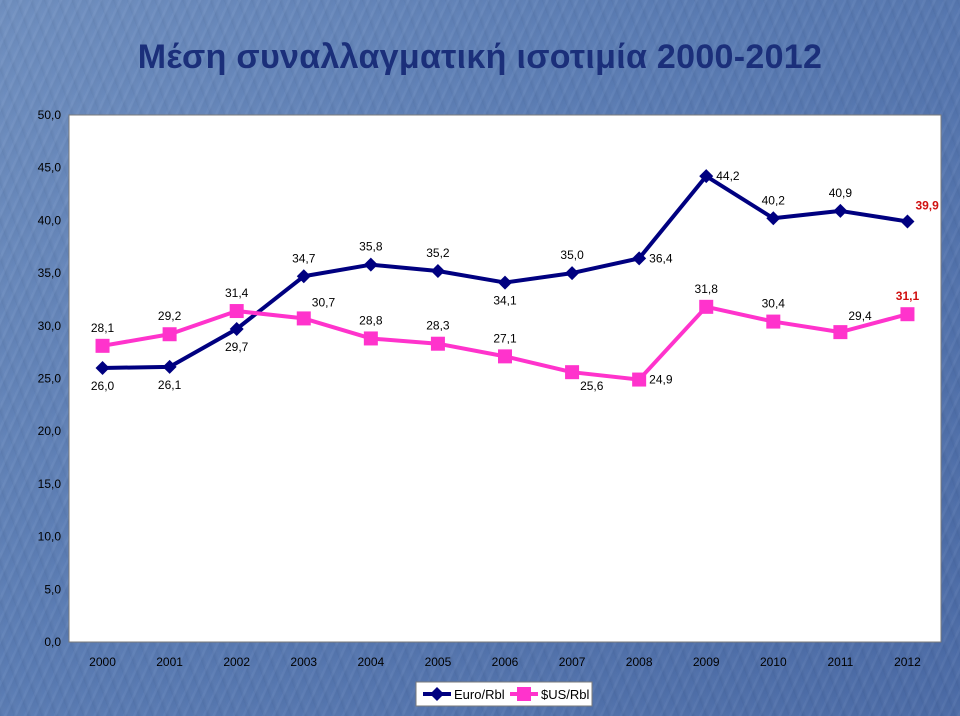 This screenshot has width=960, height=716. I want to click on x-tick-label: 2005, so click(438, 662).